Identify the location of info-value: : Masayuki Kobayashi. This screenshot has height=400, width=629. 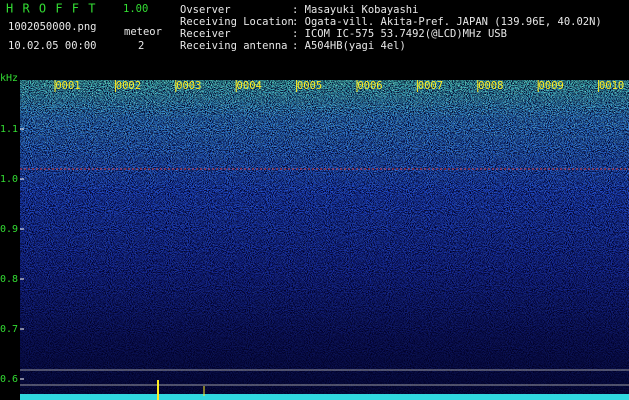
(355, 10).